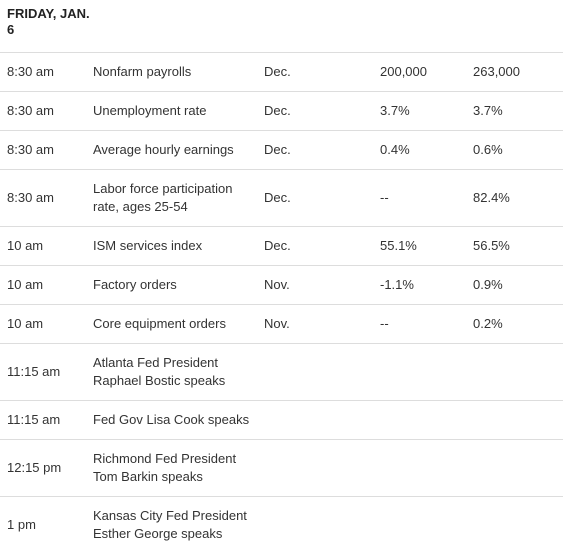 This screenshot has width=563, height=544. Describe the element at coordinates (397, 284) in the screenshot. I see `forecast-cell: -1.1%` at that location.